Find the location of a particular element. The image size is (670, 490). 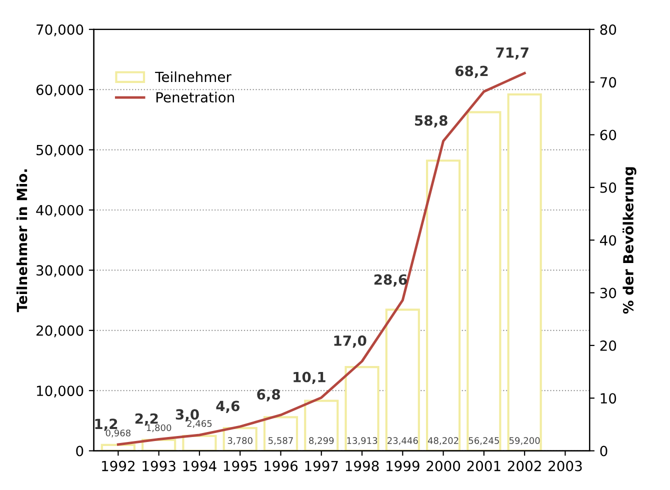

data-label: 13,913 is located at coordinates (362, 441).